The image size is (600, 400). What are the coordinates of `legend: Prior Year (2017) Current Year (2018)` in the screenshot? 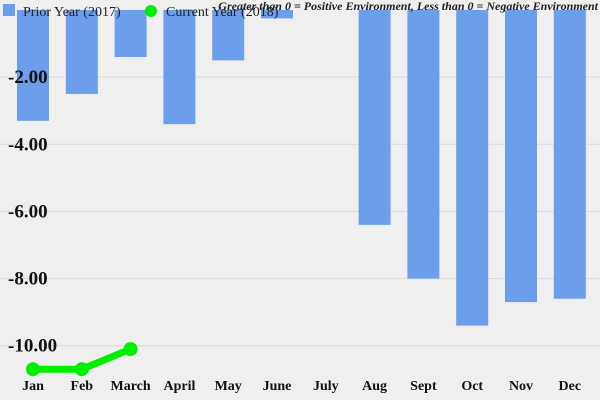 It's located at (141, 12).